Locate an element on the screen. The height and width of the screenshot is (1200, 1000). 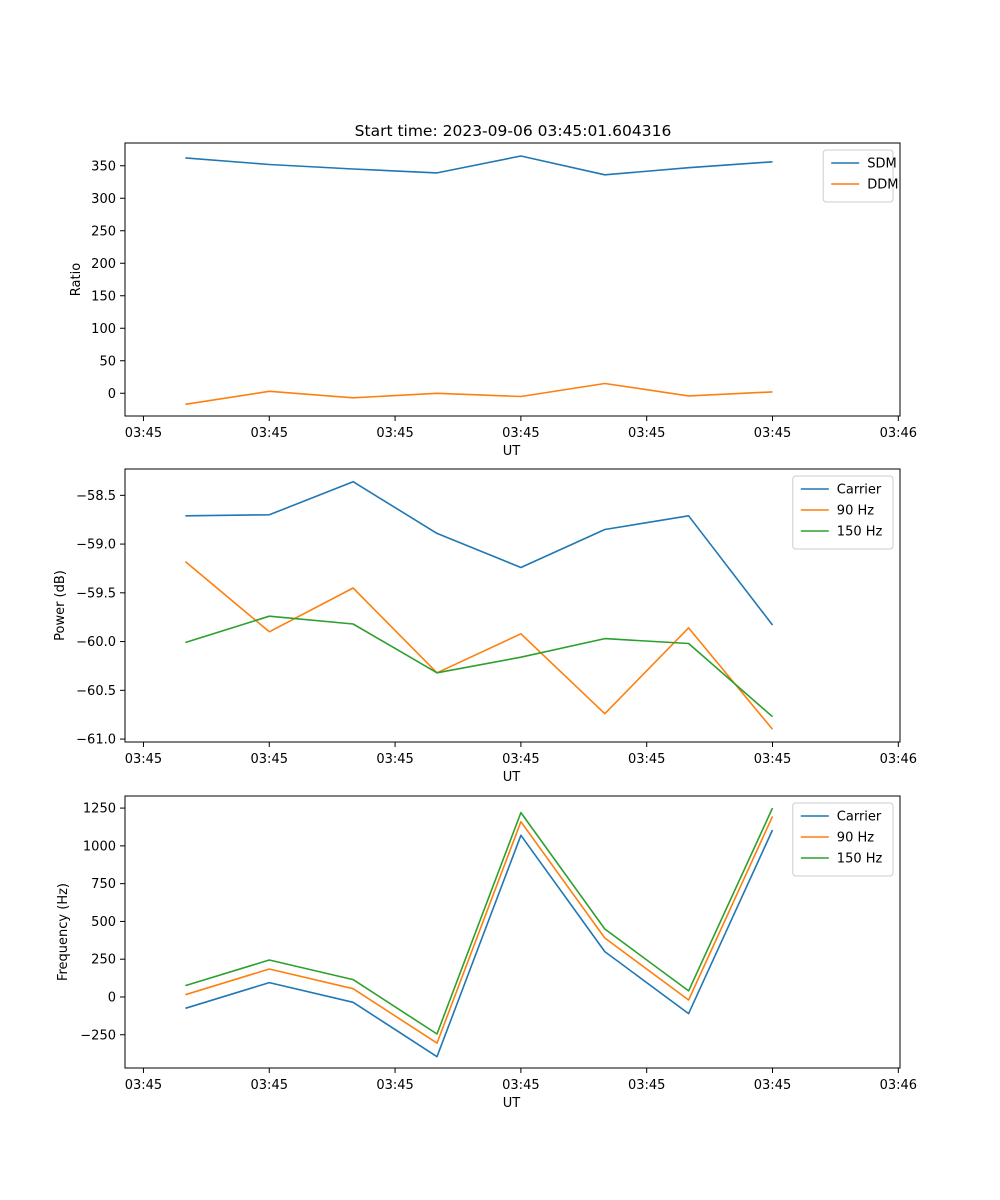
frequency-x-axis-label: UT is located at coordinates (512, 1103).